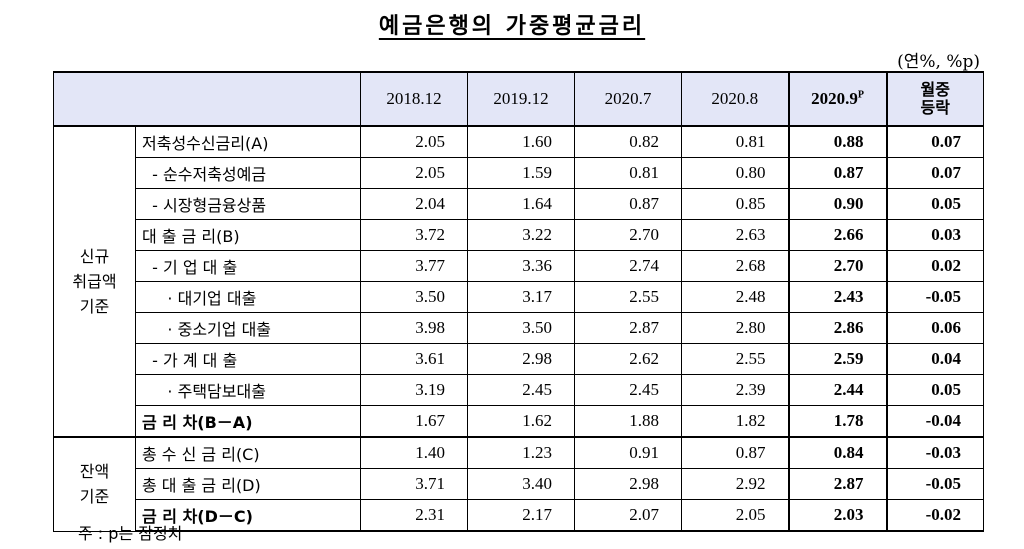 The height and width of the screenshot is (549, 1024). What do you see at coordinates (837, 328) in the screenshot?
I see `value-cell: 2.86` at bounding box center [837, 328].